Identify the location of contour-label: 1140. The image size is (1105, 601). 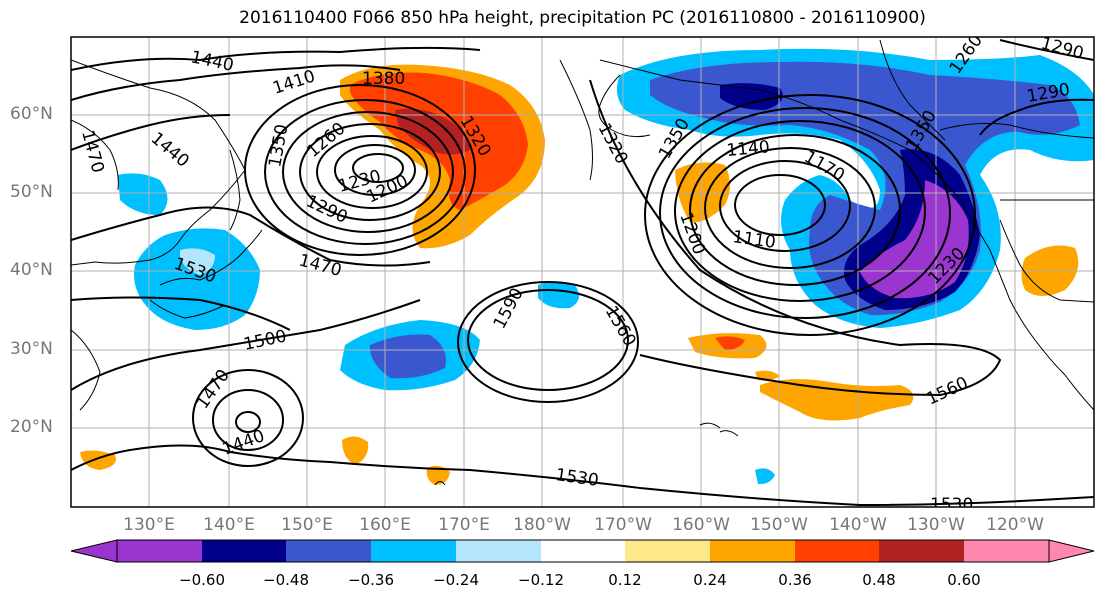
(748, 149).